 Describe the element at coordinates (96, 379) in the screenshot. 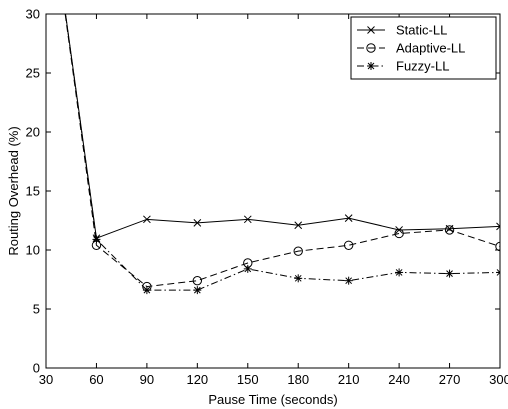

I see `x-tick-label: 60` at that location.